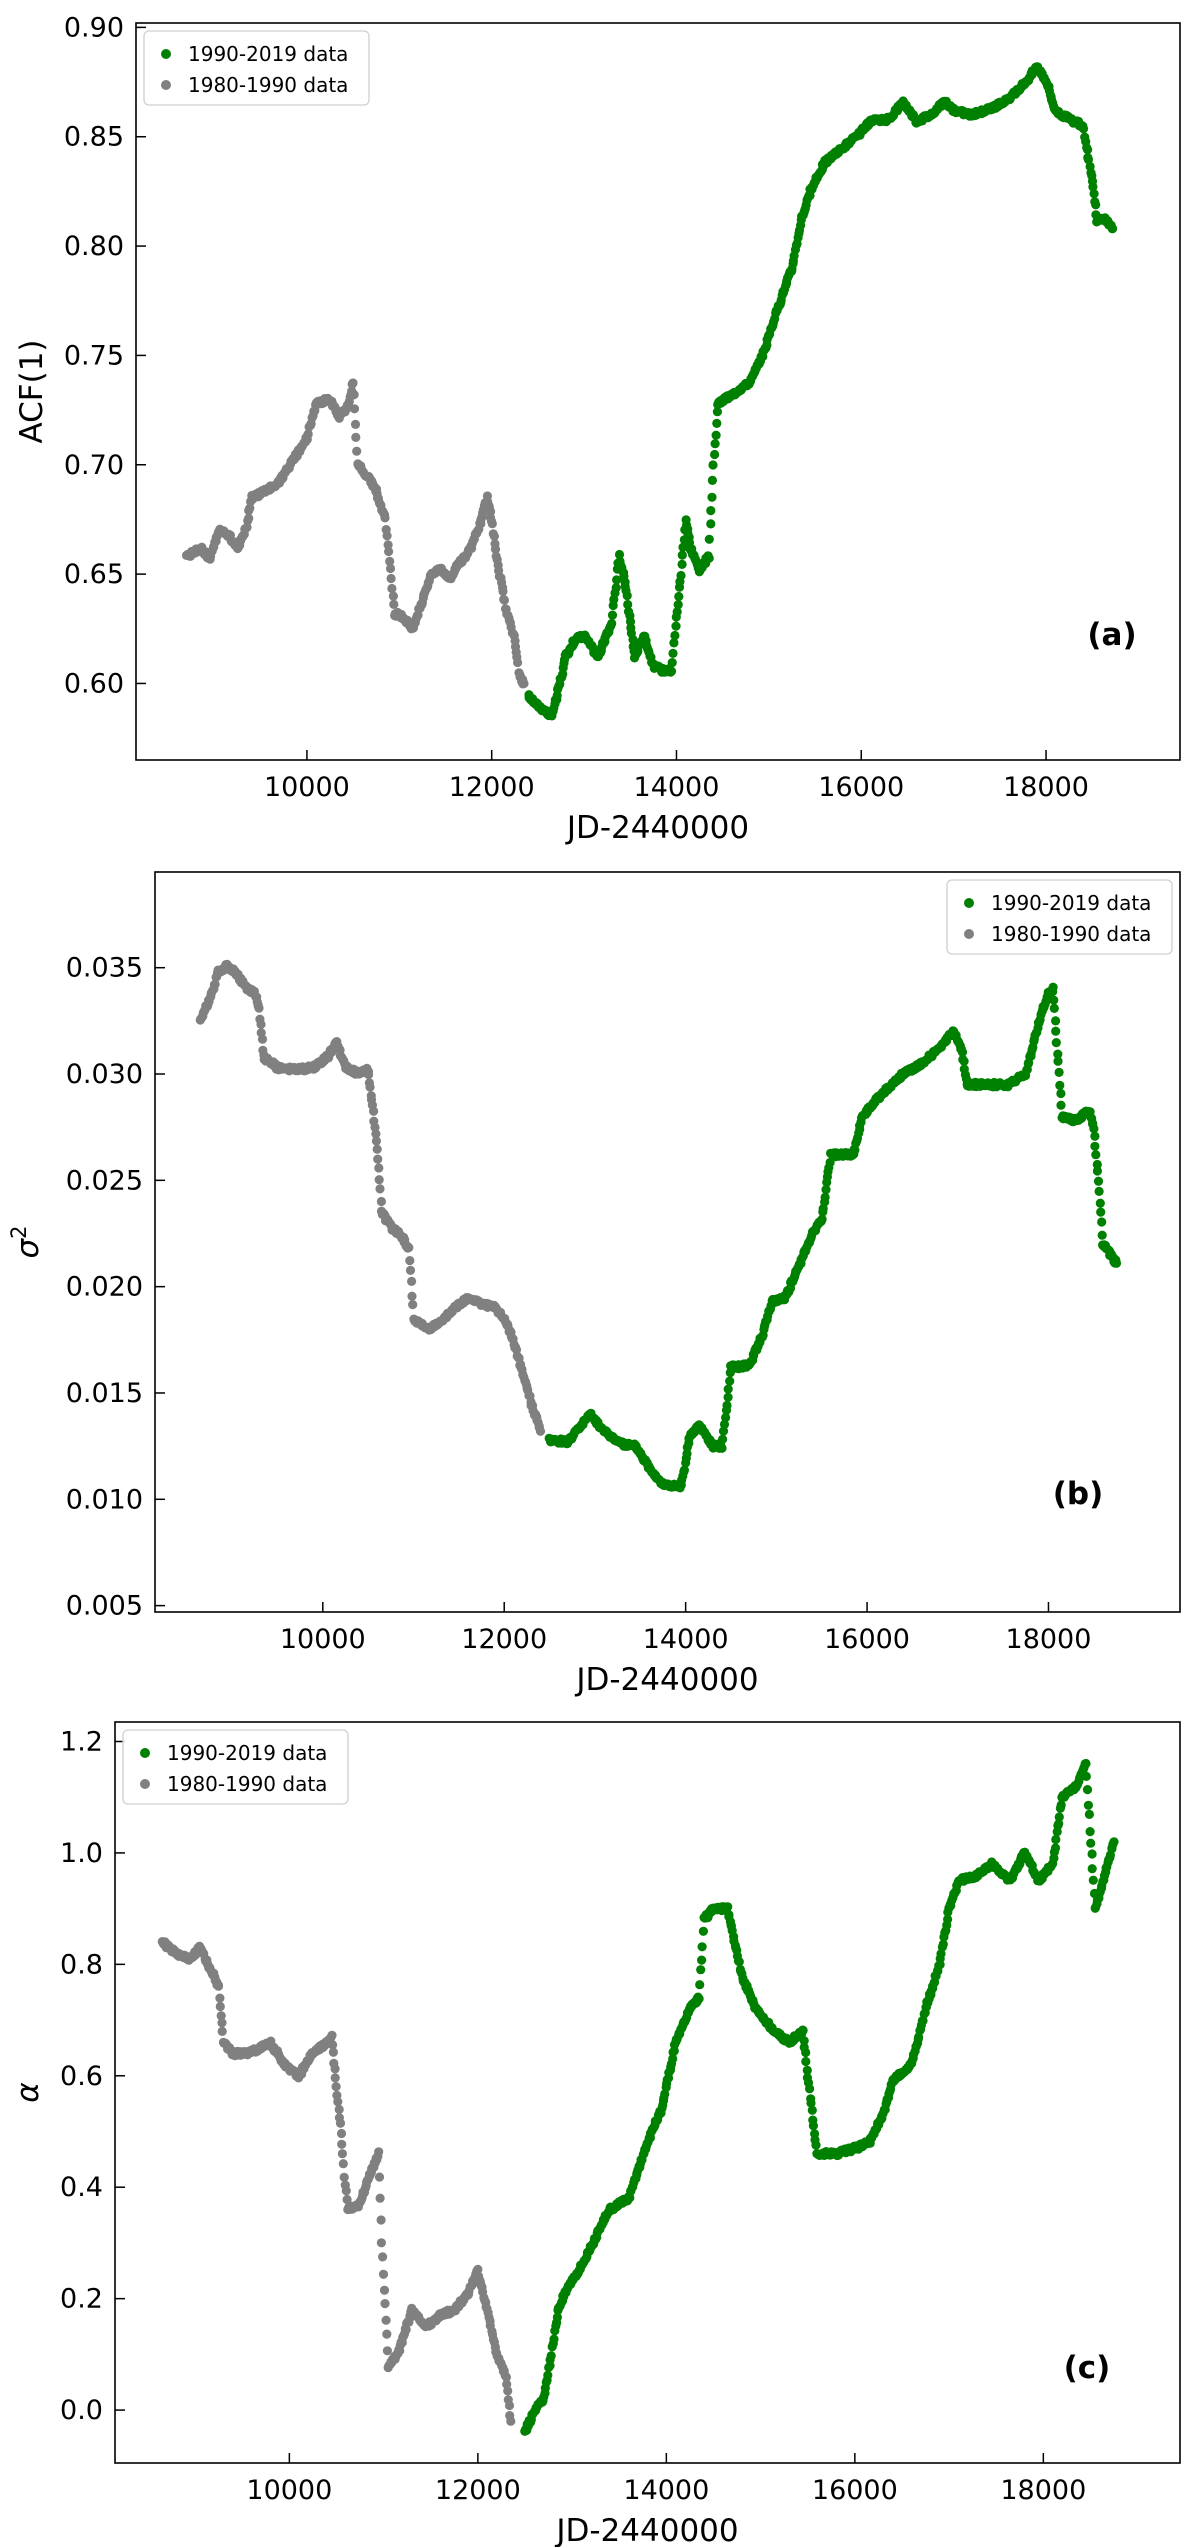  Describe the element at coordinates (94, 355) in the screenshot. I see `y-tick-label: 0.75` at that location.